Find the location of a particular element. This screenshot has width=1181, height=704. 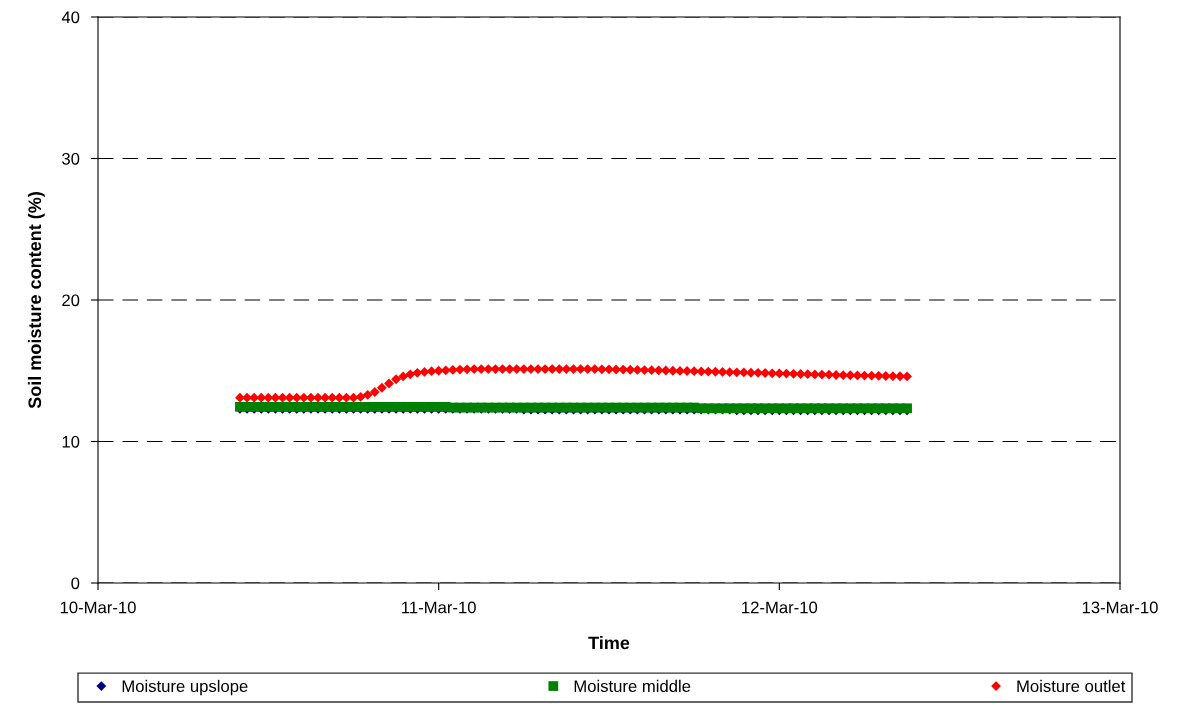

x-tick-label: 10-Mar-10 is located at coordinates (98, 607).